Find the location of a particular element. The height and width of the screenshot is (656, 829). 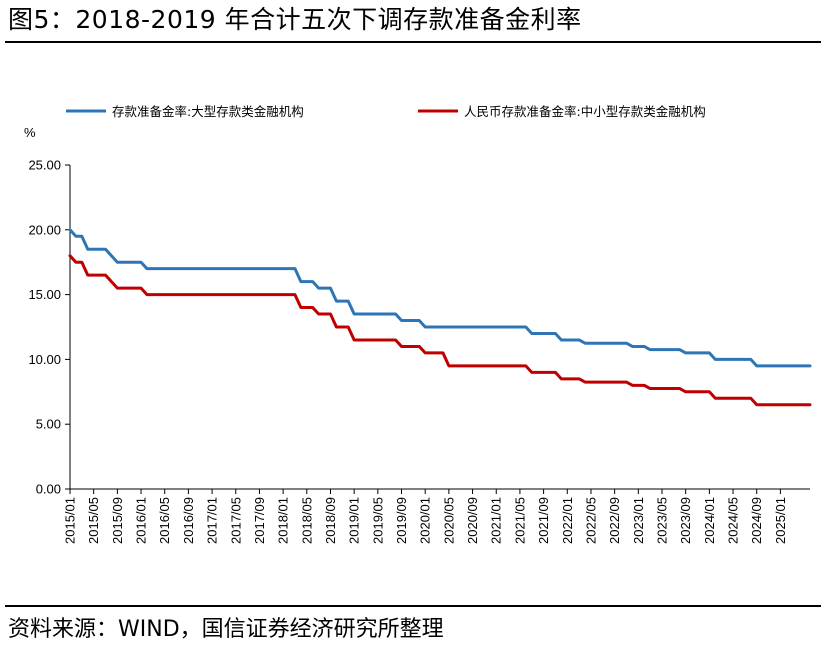

x-tick-label: 2016/01 is located at coordinates (141, 520).